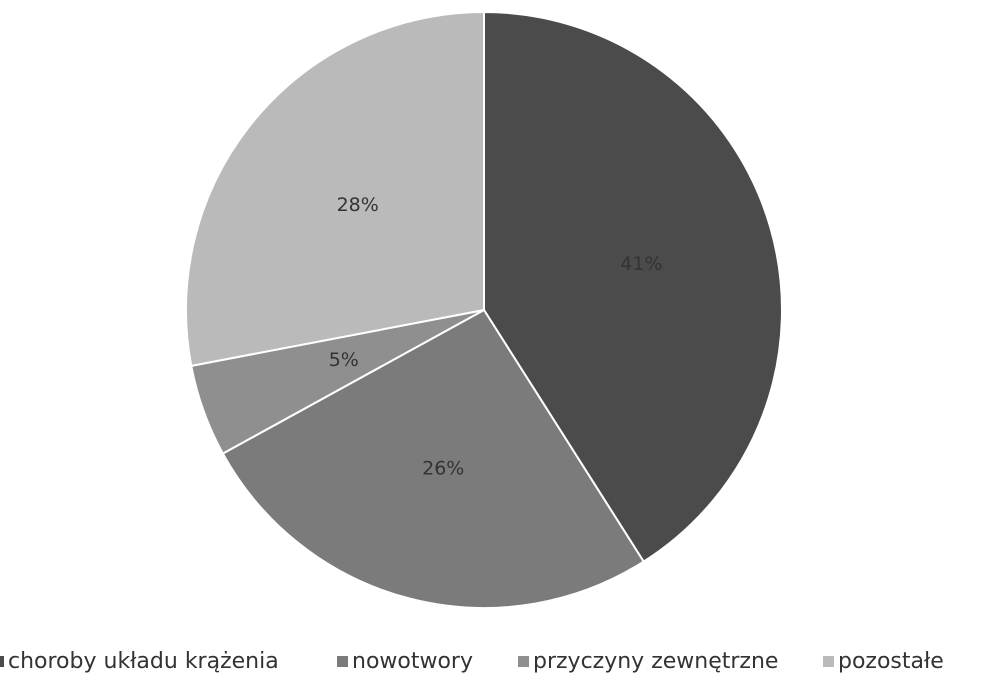  What do you see at coordinates (412, 661) in the screenshot?
I see `legend-label: nowotwory` at bounding box center [412, 661].